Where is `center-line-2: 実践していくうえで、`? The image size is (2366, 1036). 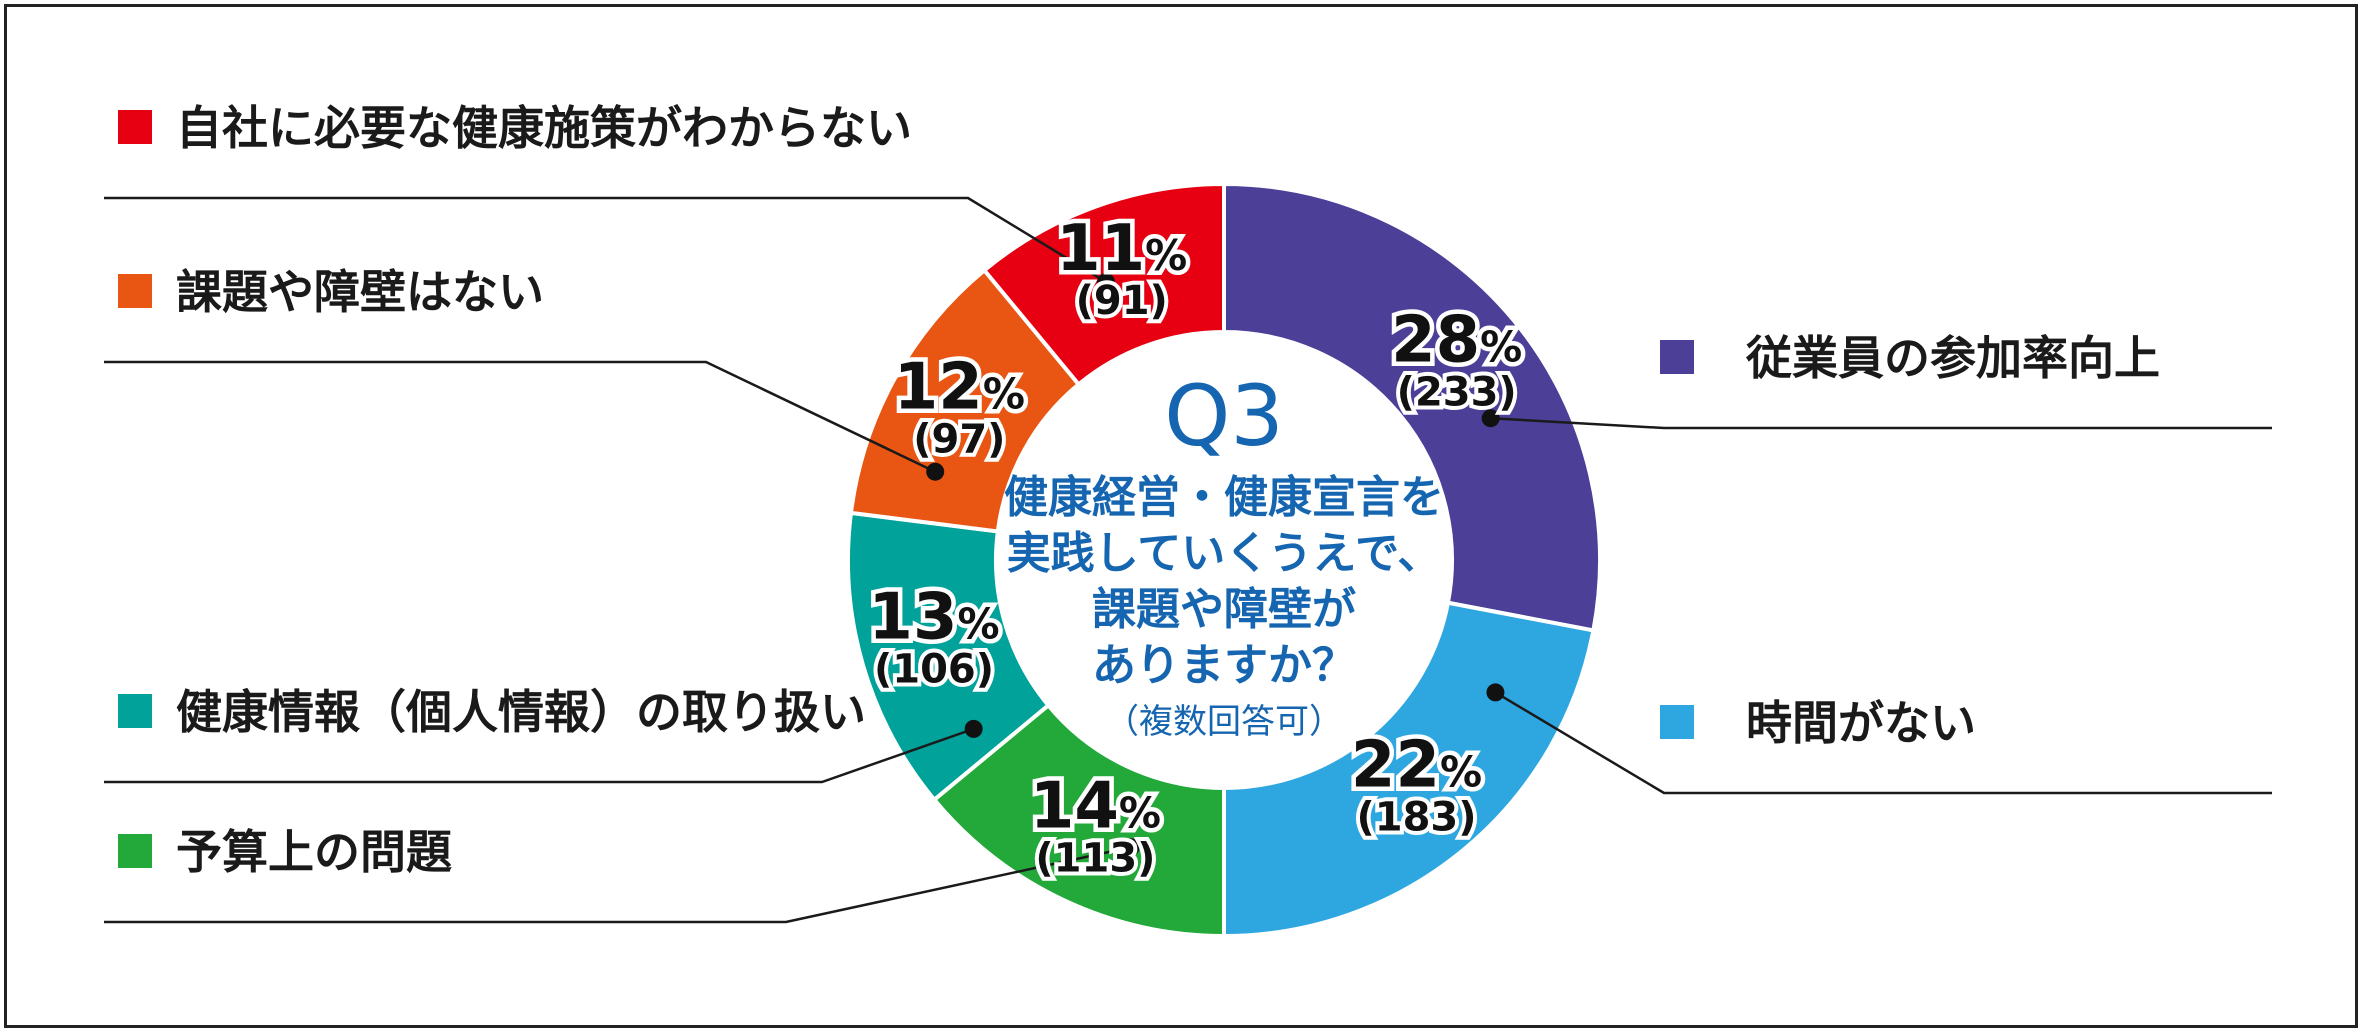
center-line-2: 実践していくうえで、 is located at coordinates (1224, 553).